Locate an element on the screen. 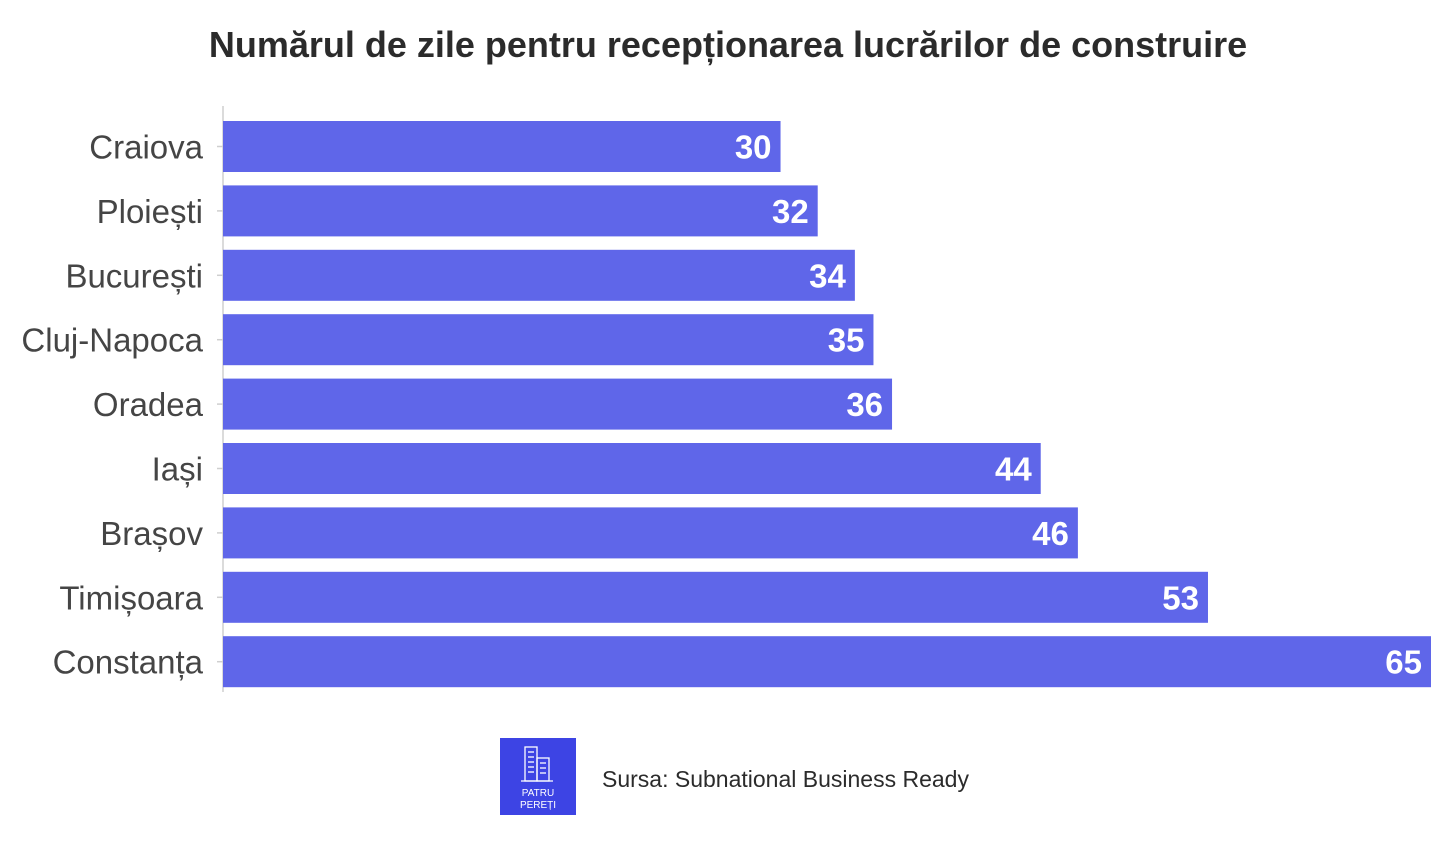 The height and width of the screenshot is (841, 1456). value-label: 30 is located at coordinates (753, 147).